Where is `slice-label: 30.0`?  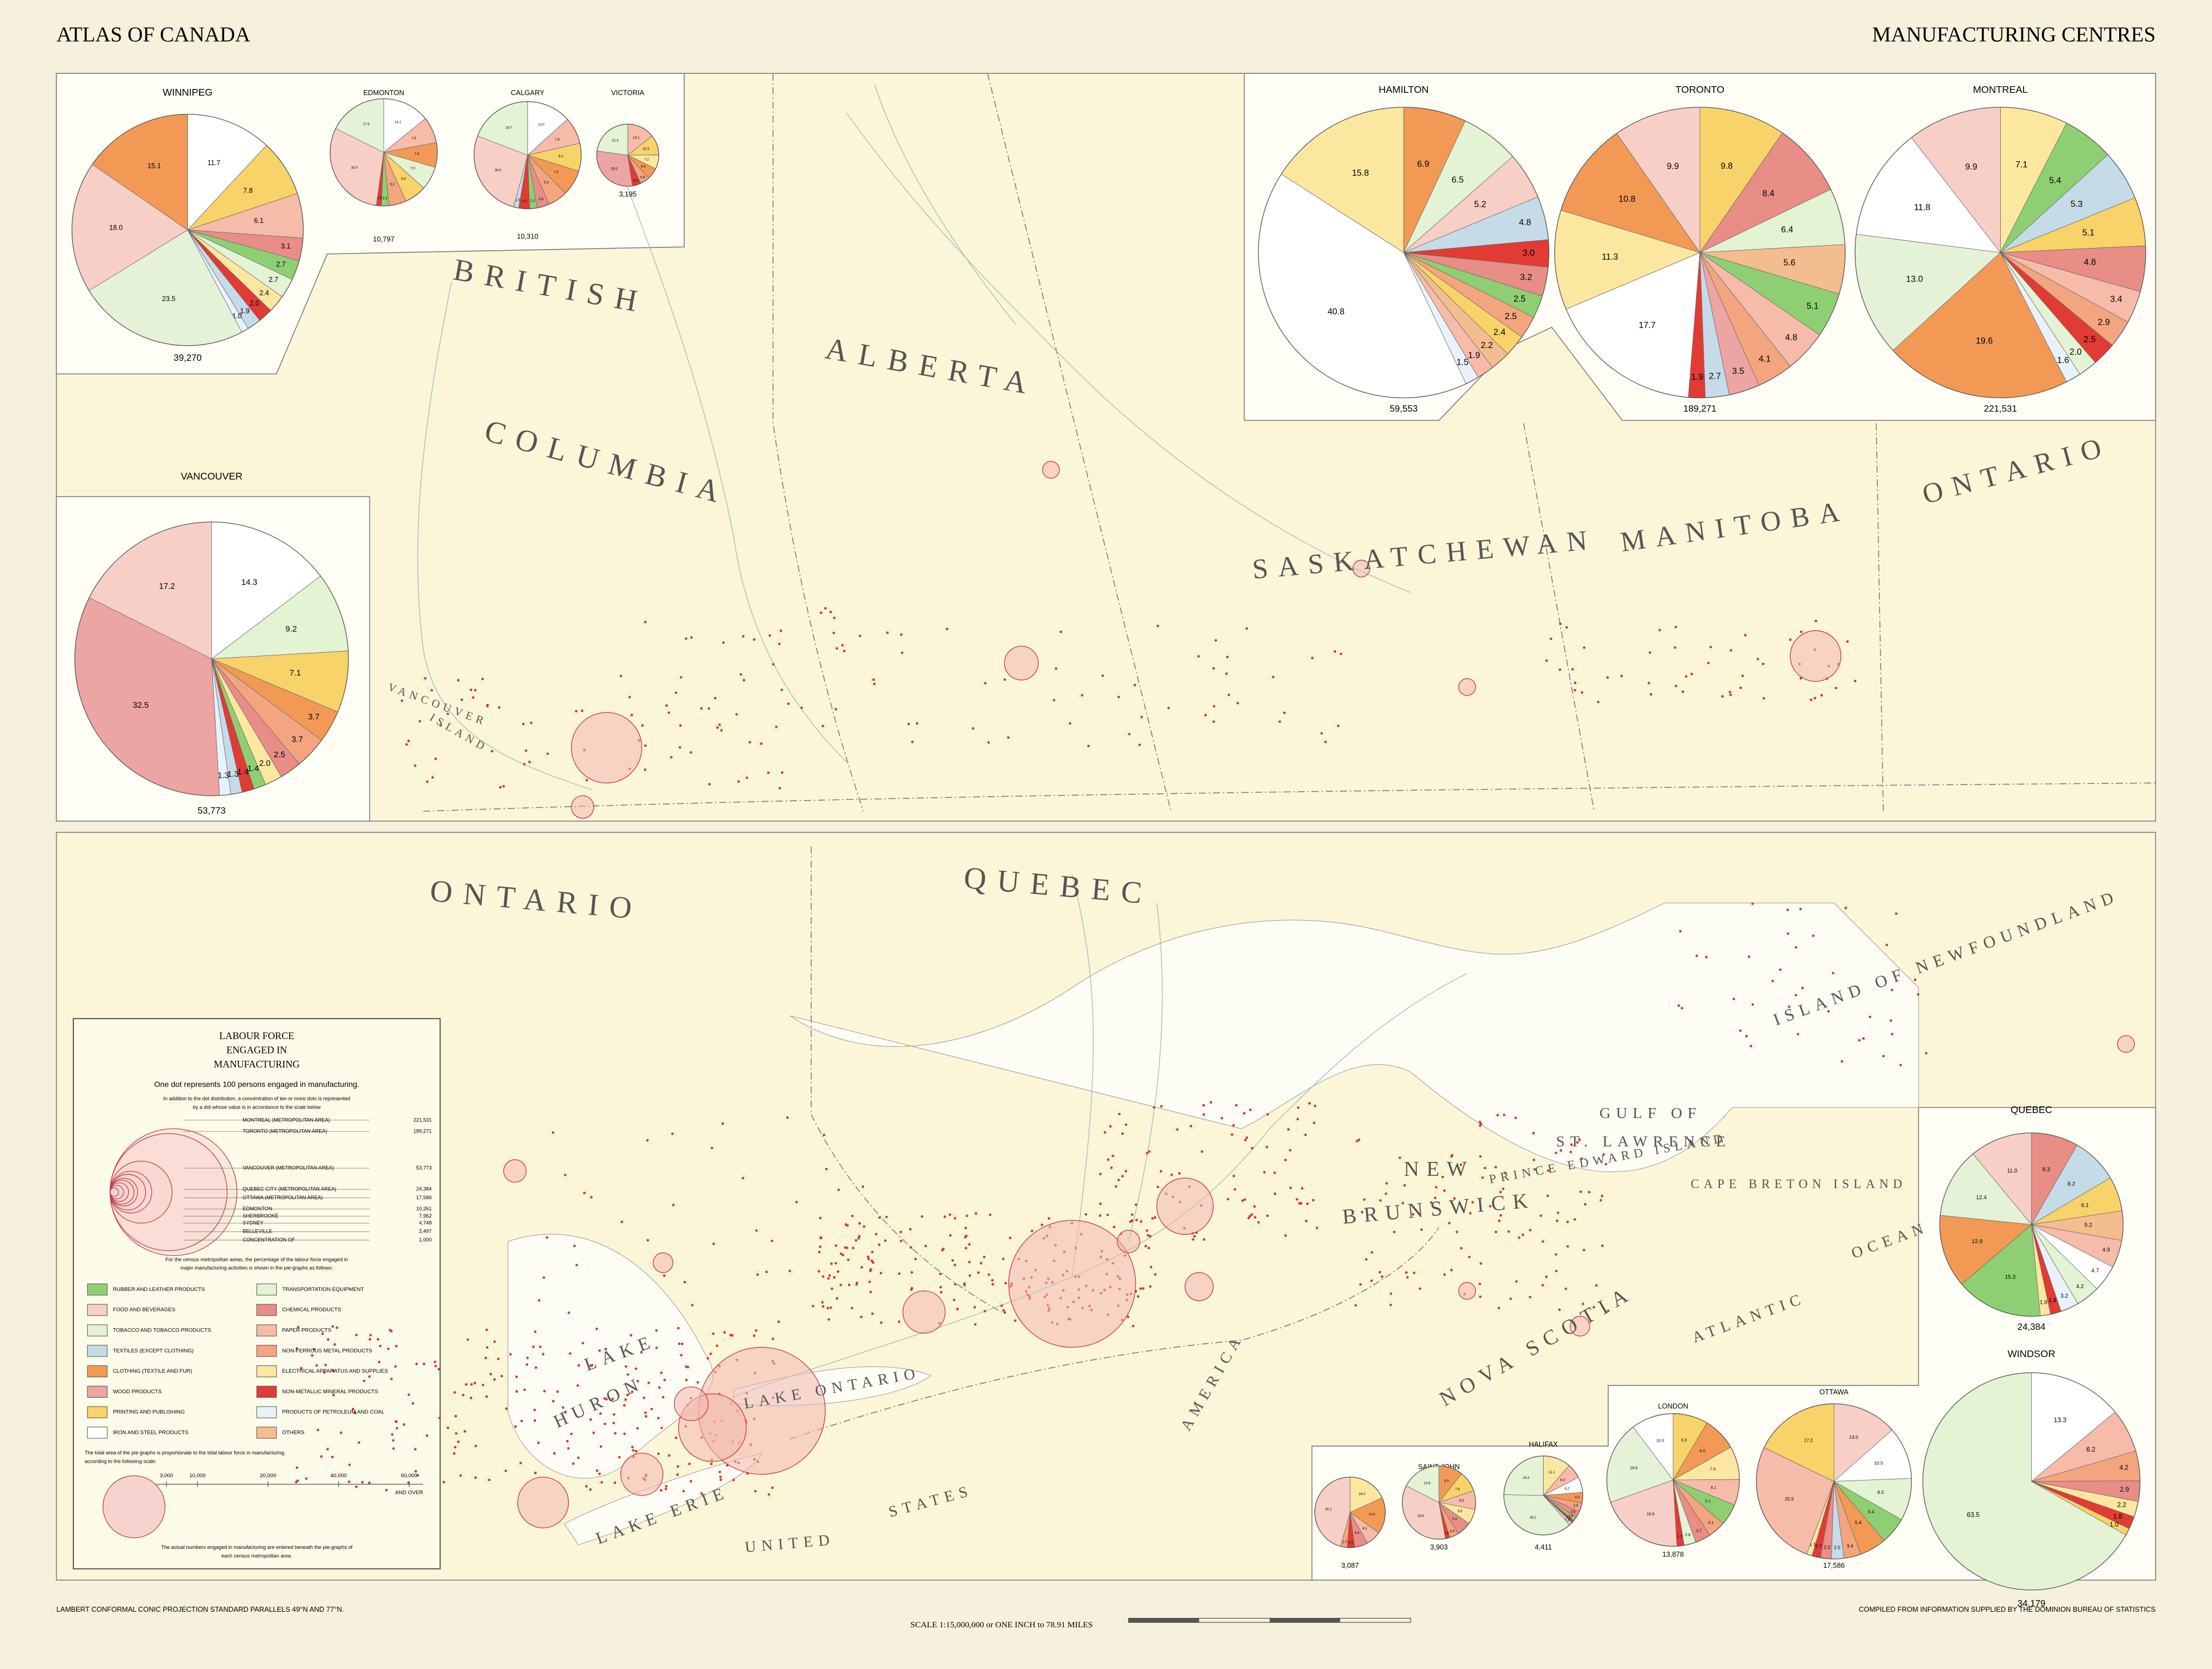 slice-label: 30.0 is located at coordinates (354, 168).